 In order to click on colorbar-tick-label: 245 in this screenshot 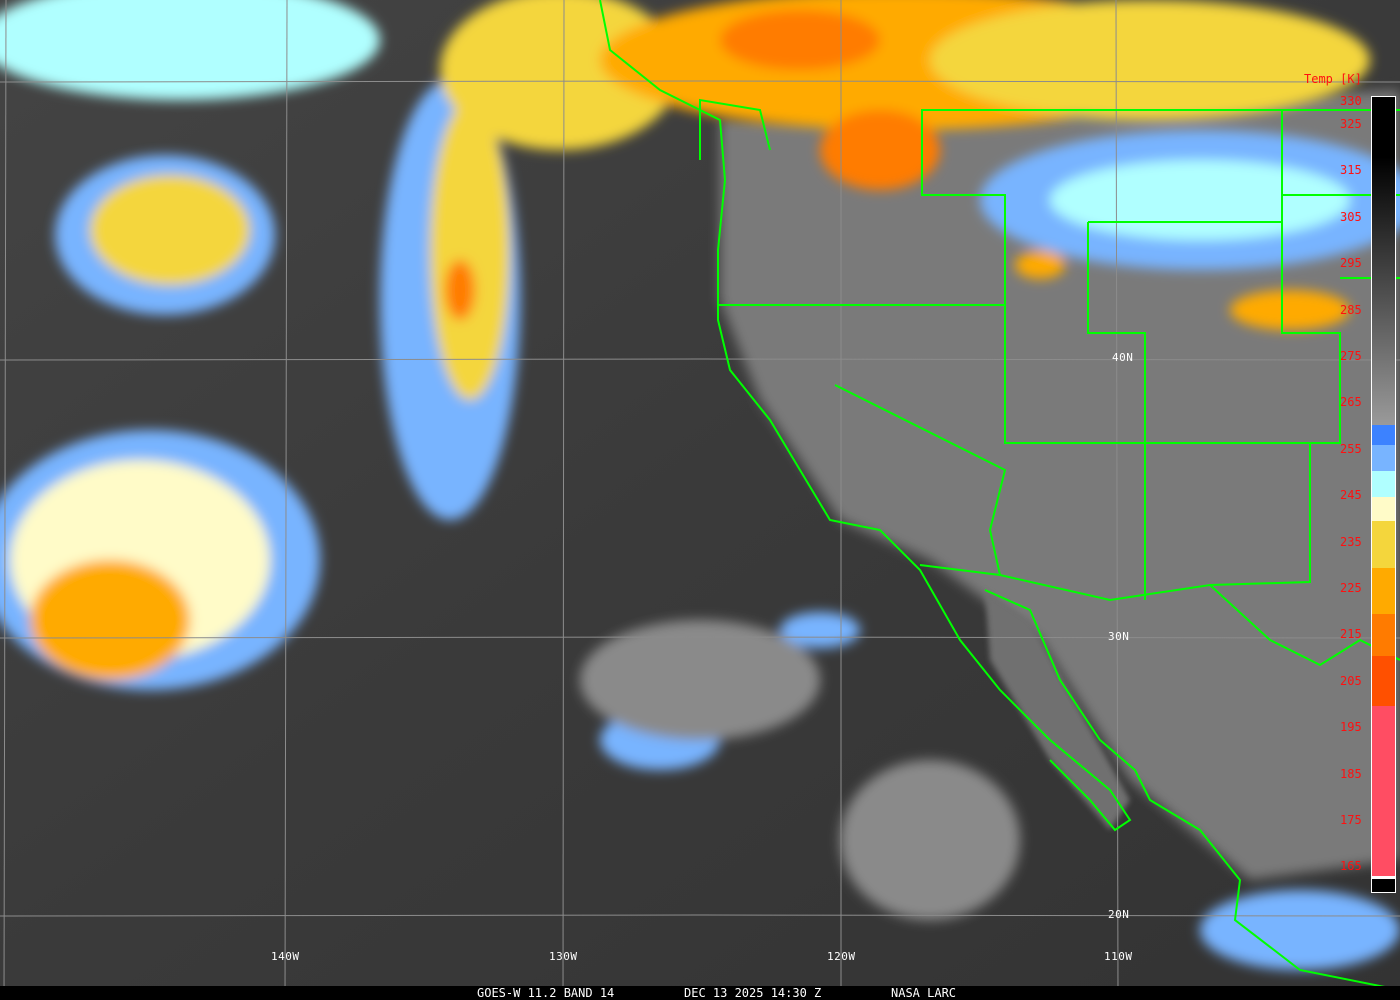, I will do `click(1351, 495)`.